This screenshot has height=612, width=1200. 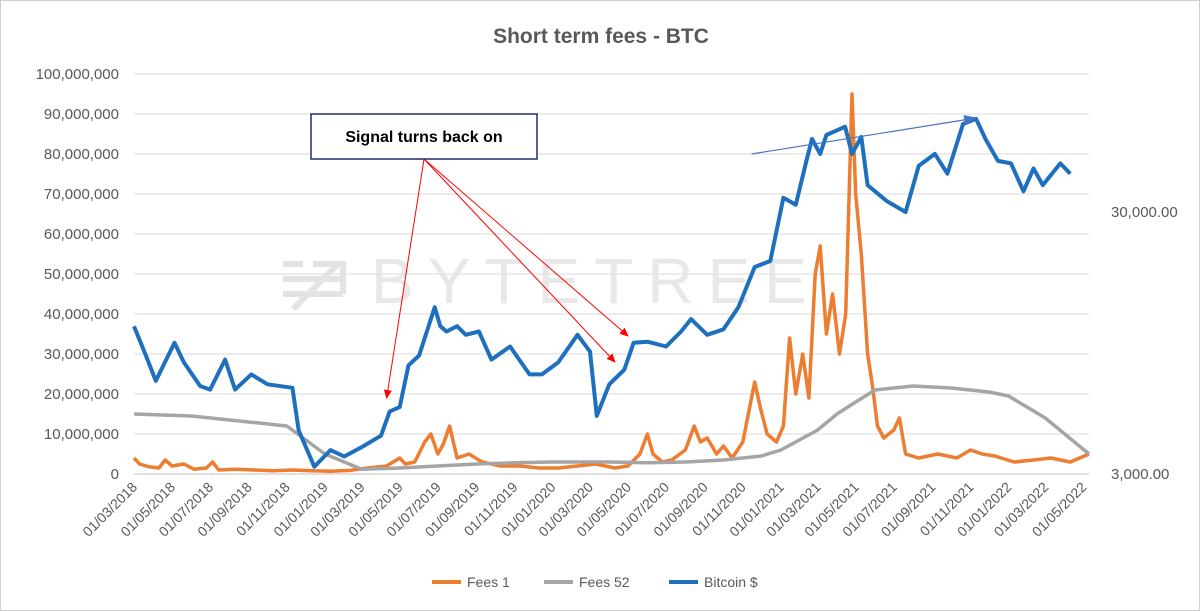 What do you see at coordinates (601, 36) in the screenshot?
I see `chart-title: Short term fees - BTC` at bounding box center [601, 36].